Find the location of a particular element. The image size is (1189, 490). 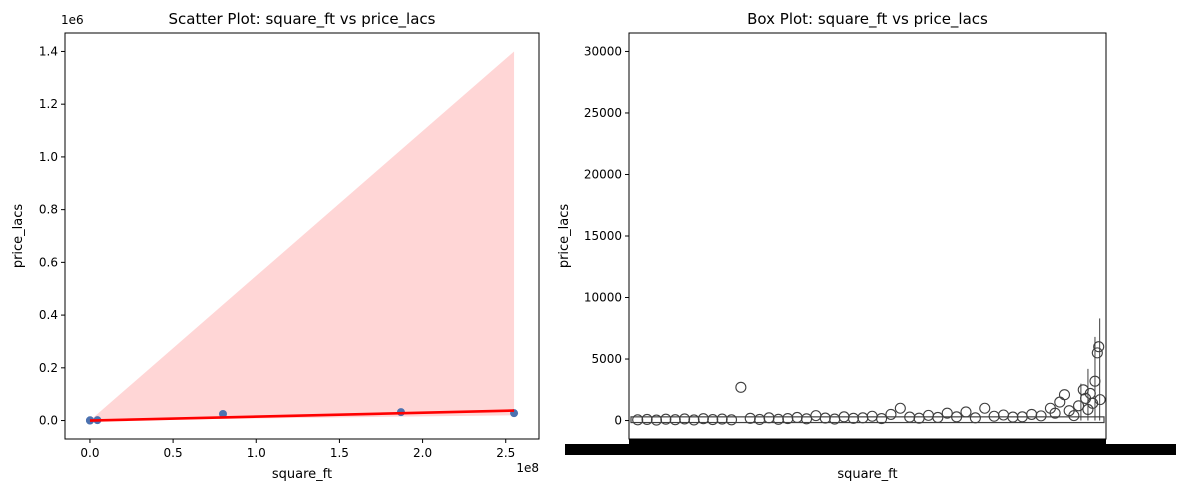

box-y-ticks: 0 5000 10000 15000 20000 25000 30000 is located at coordinates (606, 236).